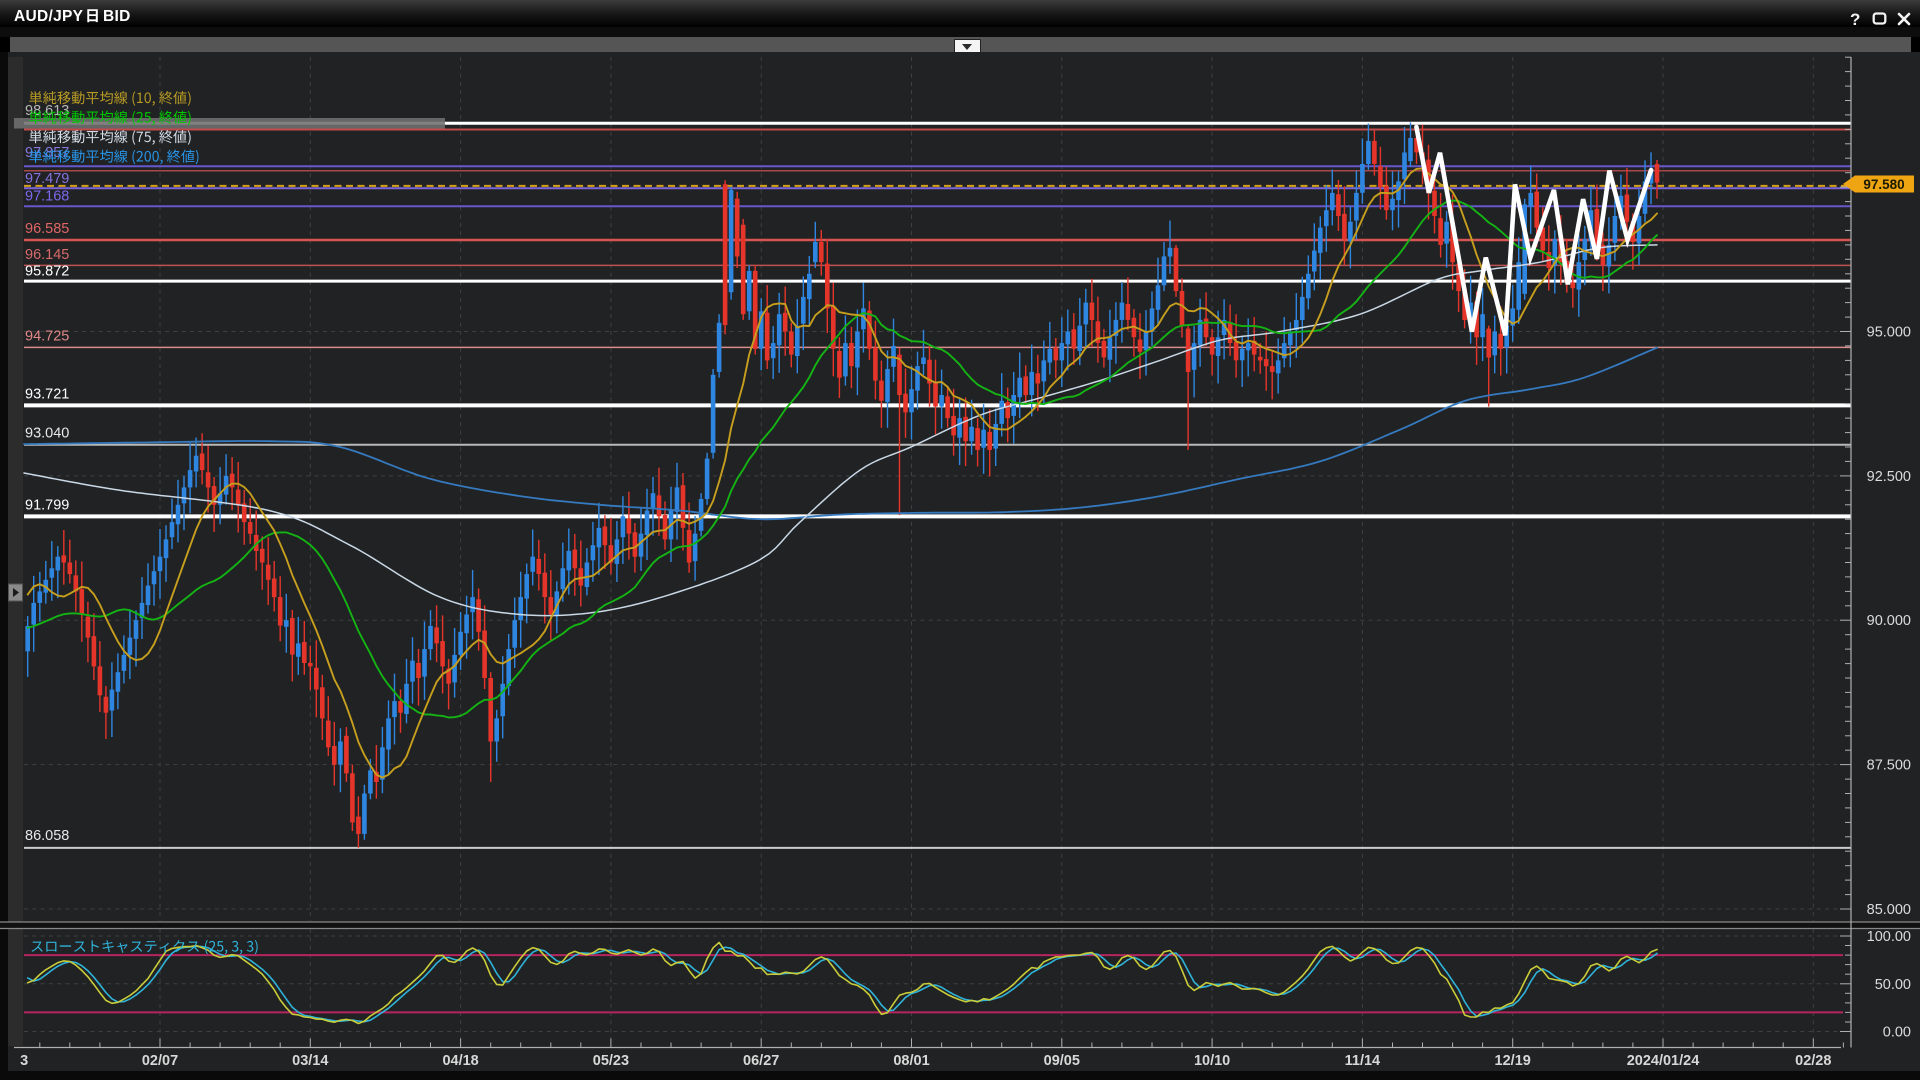 The height and width of the screenshot is (1080, 1920). What do you see at coordinates (1813, 1061) in the screenshot?
I see `svg-text: 02/28` at bounding box center [1813, 1061].